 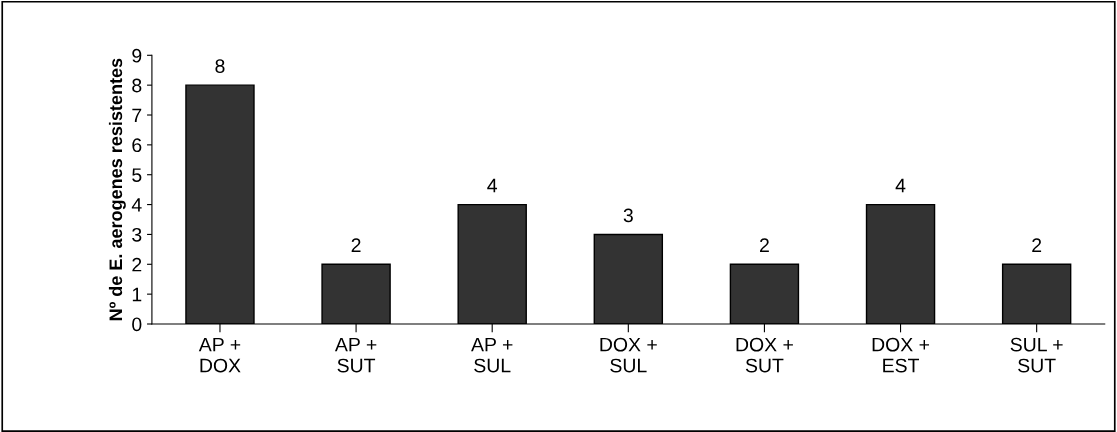 I want to click on x-tick-label: DOX + SUL, so click(x=628, y=355).